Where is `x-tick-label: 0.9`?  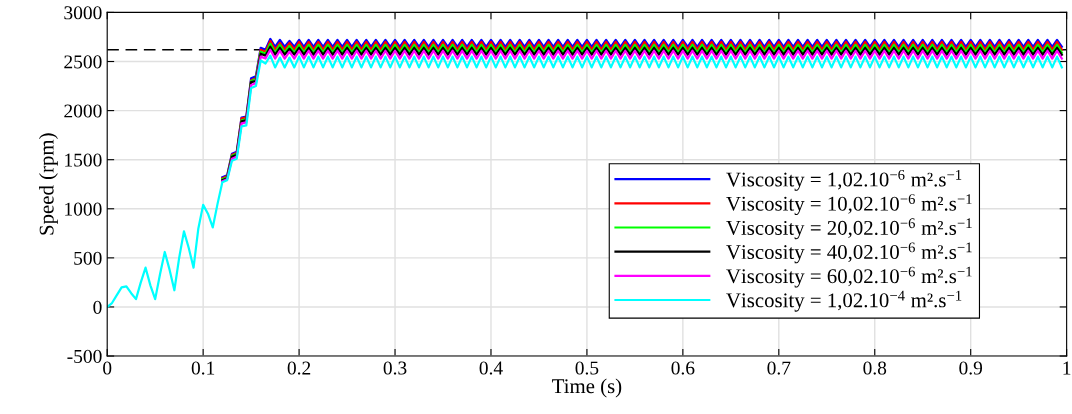 x-tick-label: 0.9 is located at coordinates (971, 368).